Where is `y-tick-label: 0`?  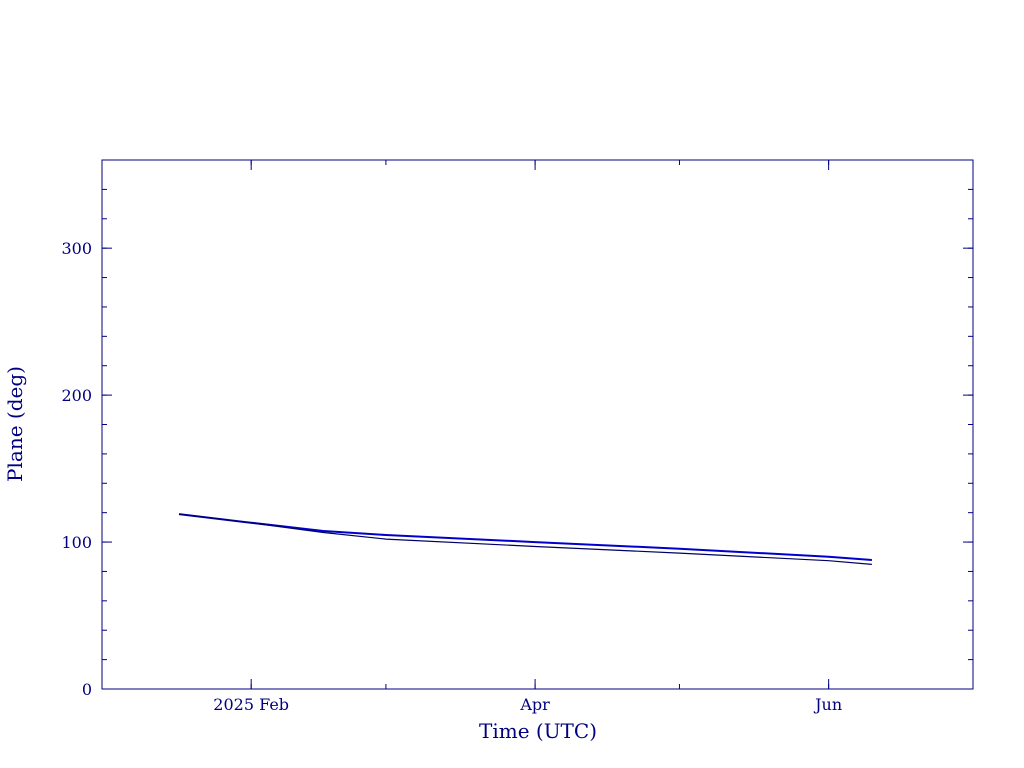 y-tick-label: 0 is located at coordinates (87, 689).